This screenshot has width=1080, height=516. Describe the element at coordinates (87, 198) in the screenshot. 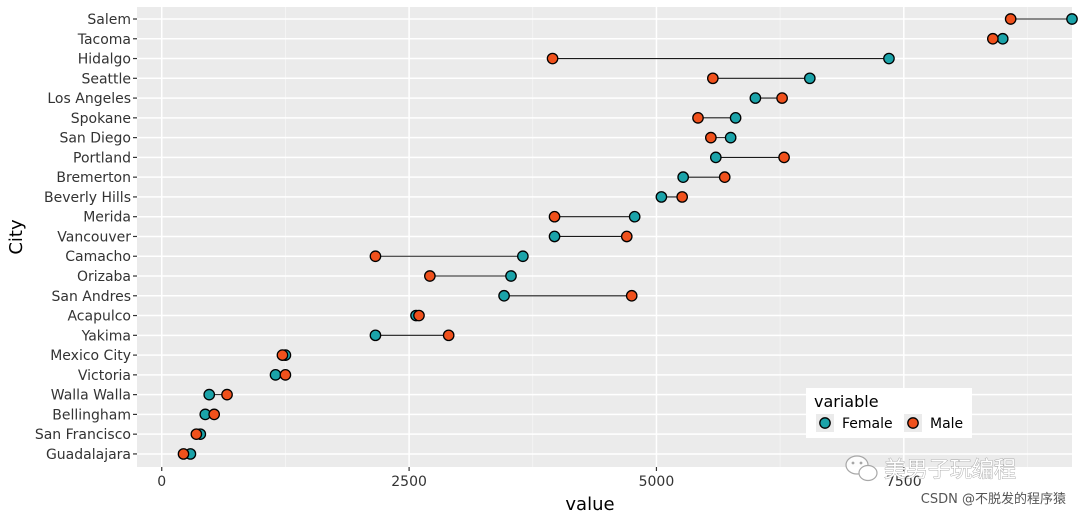

I see `y-tick-label: Beverly Hills` at that location.